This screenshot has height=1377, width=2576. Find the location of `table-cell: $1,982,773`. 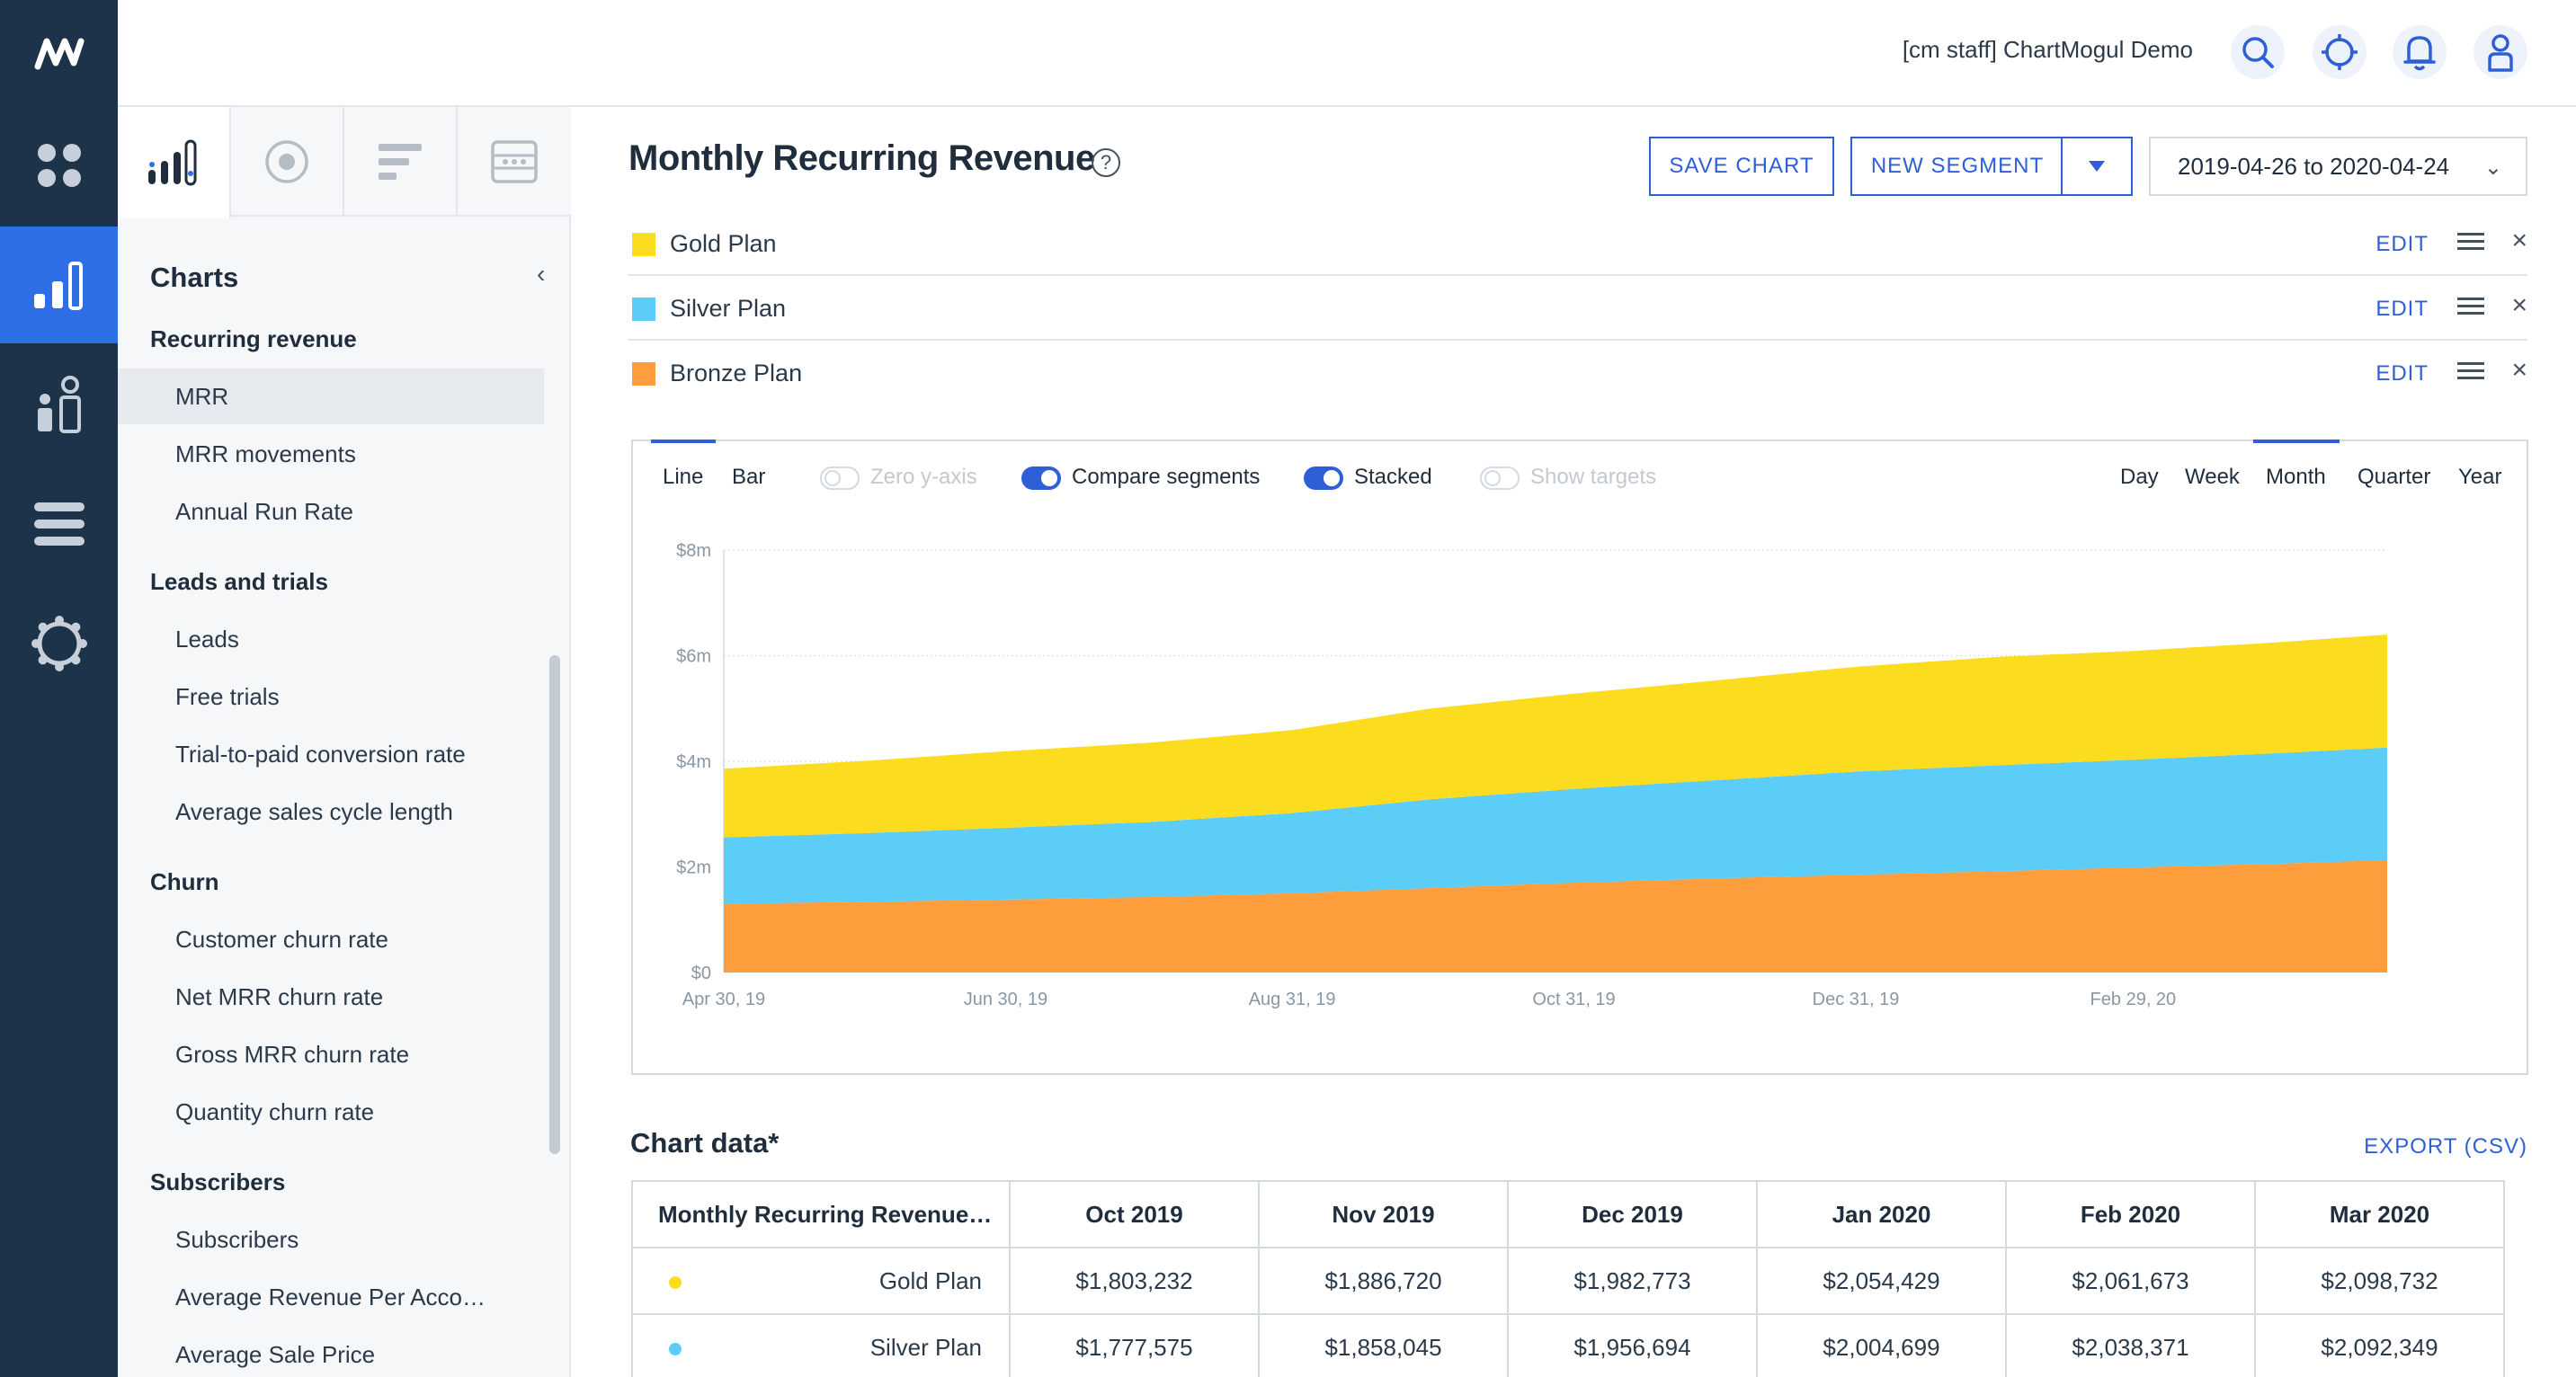

table-cell: $1,982,773 is located at coordinates (1633, 1281).